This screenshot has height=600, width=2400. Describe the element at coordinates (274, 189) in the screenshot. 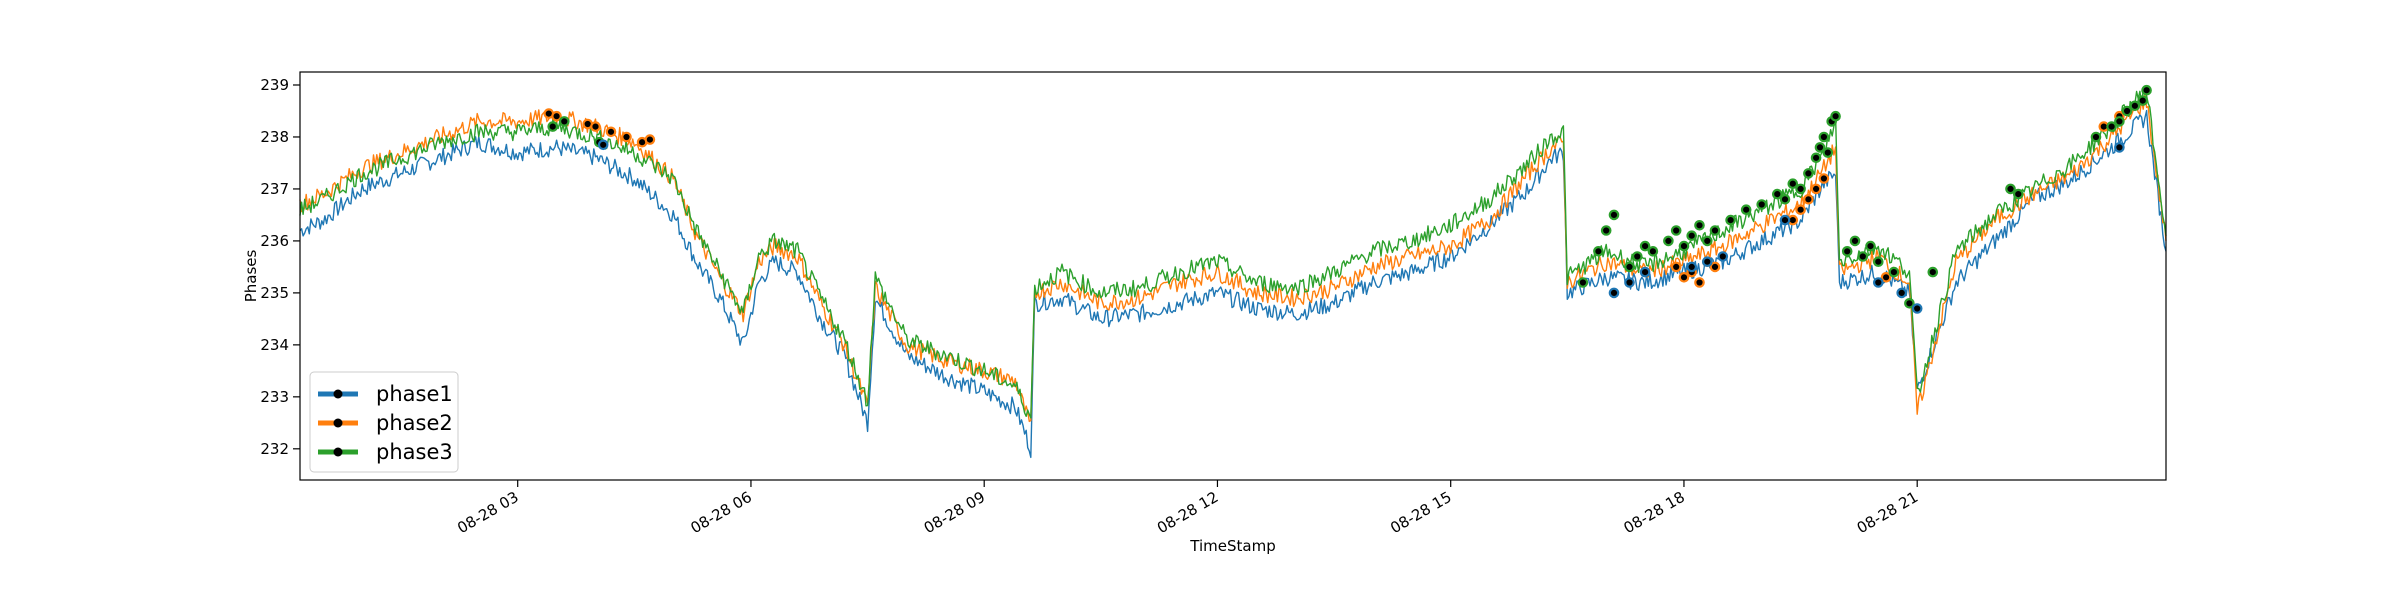

I see `y-tick-label: 237` at that location.